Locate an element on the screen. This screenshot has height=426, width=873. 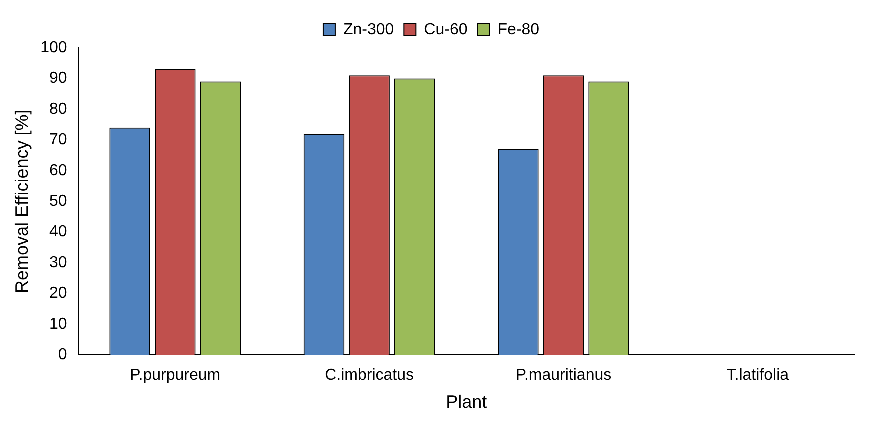
x-tick-label: C.imbricatus is located at coordinates (369, 375).